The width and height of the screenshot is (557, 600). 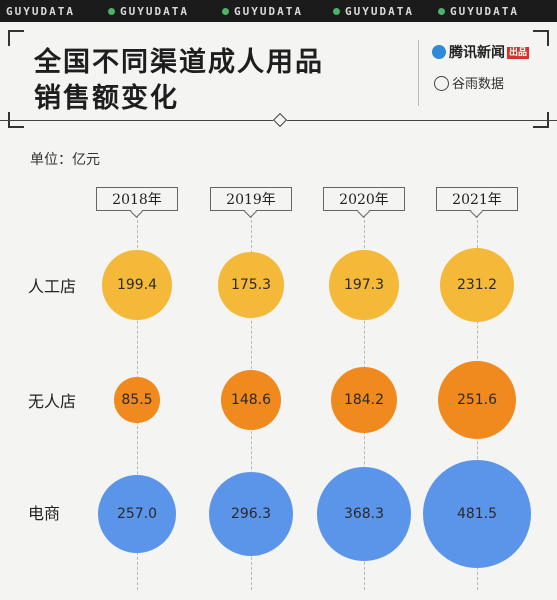 I want to click on bubble-point: 481.5, so click(x=477, y=514).